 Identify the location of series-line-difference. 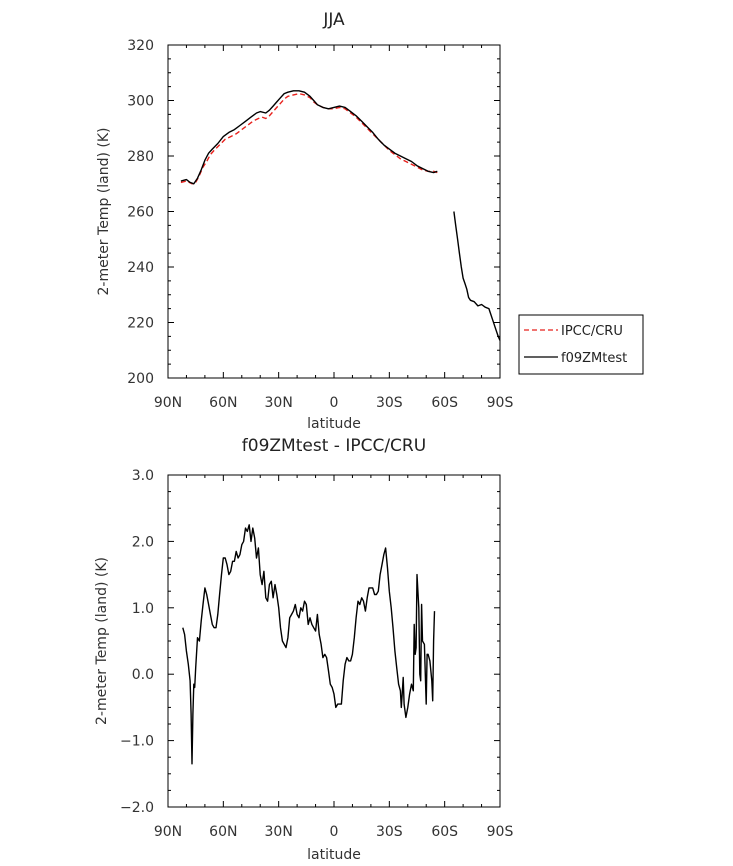
(309, 644).